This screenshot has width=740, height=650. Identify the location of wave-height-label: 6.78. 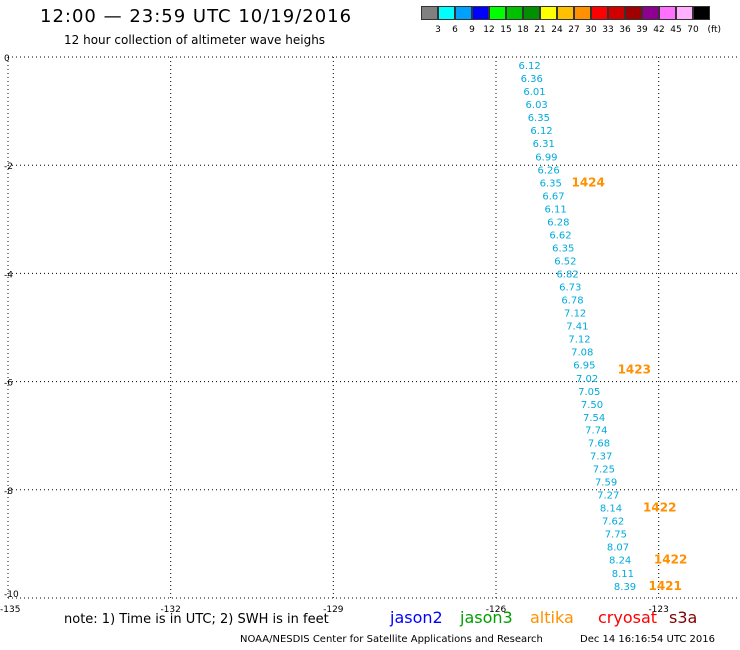
(572, 300).